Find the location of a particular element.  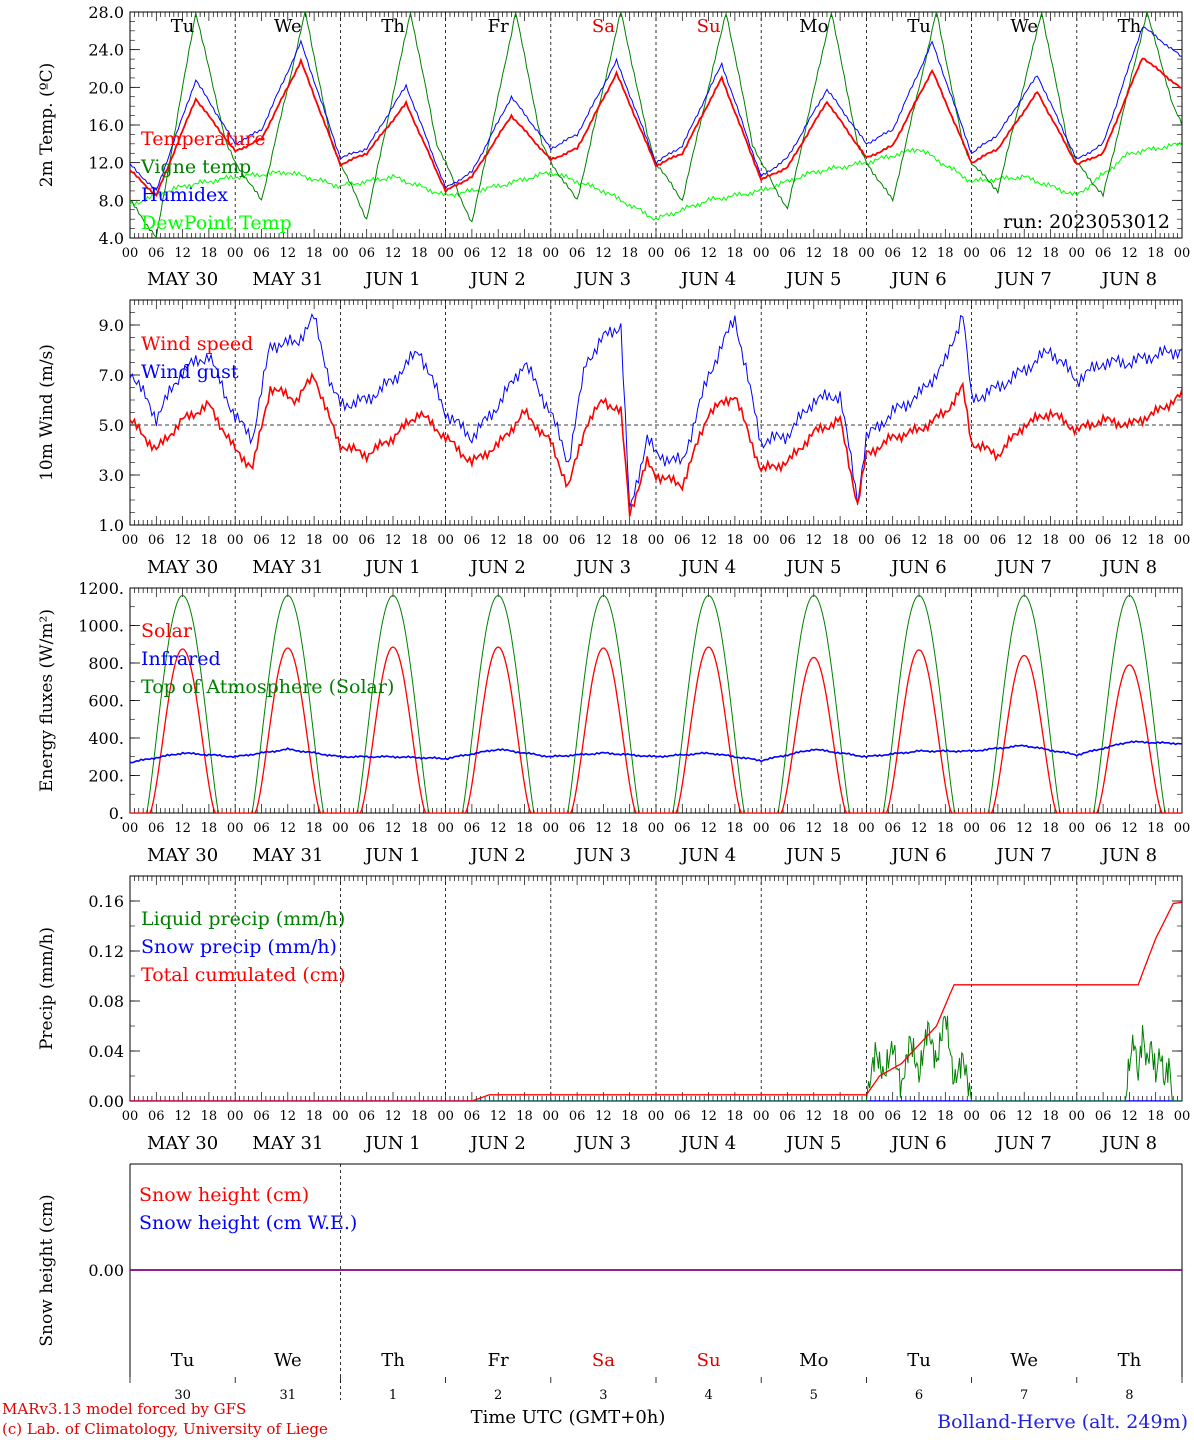

date-label: JUN 6 is located at coordinates (917, 279).